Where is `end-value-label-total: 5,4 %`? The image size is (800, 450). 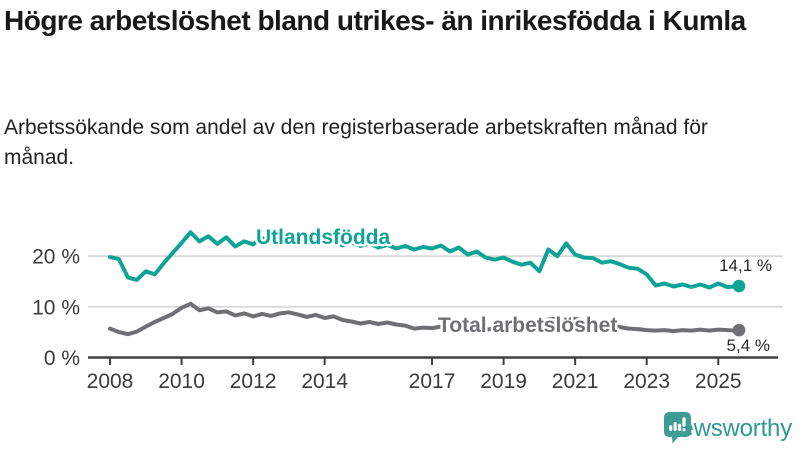 end-value-label-total: 5,4 % is located at coordinates (748, 345).